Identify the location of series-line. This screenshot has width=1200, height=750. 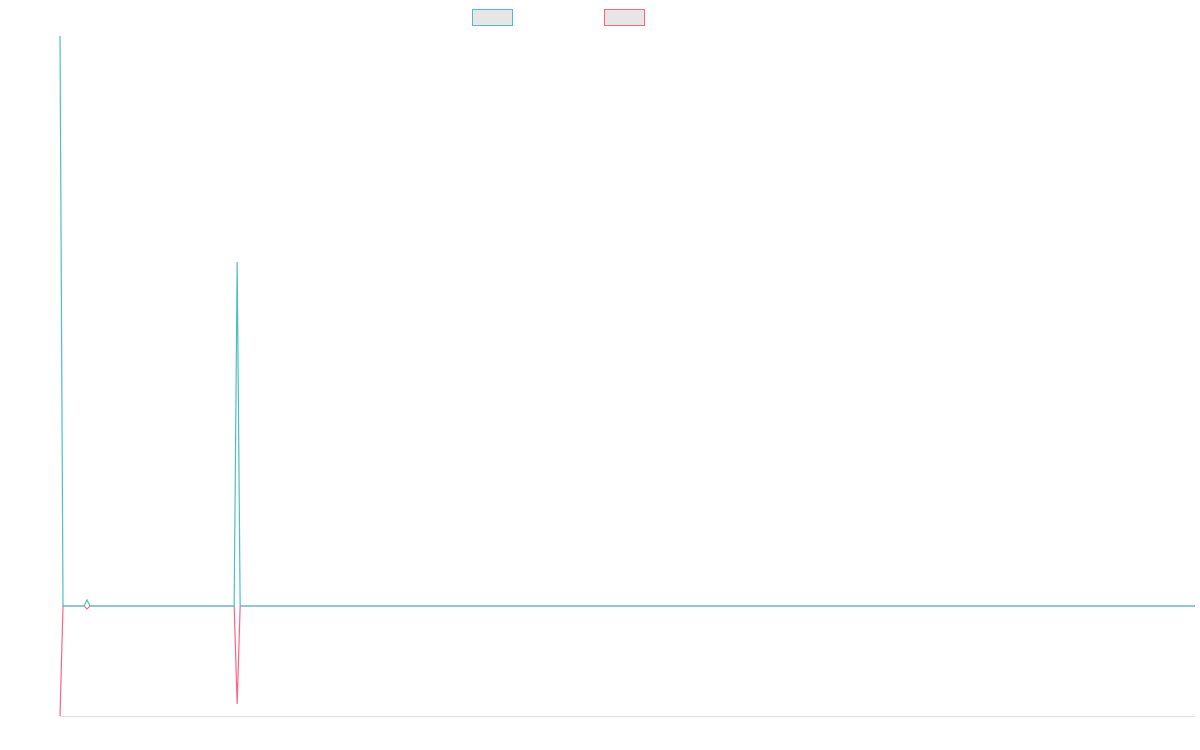
(627, 661).